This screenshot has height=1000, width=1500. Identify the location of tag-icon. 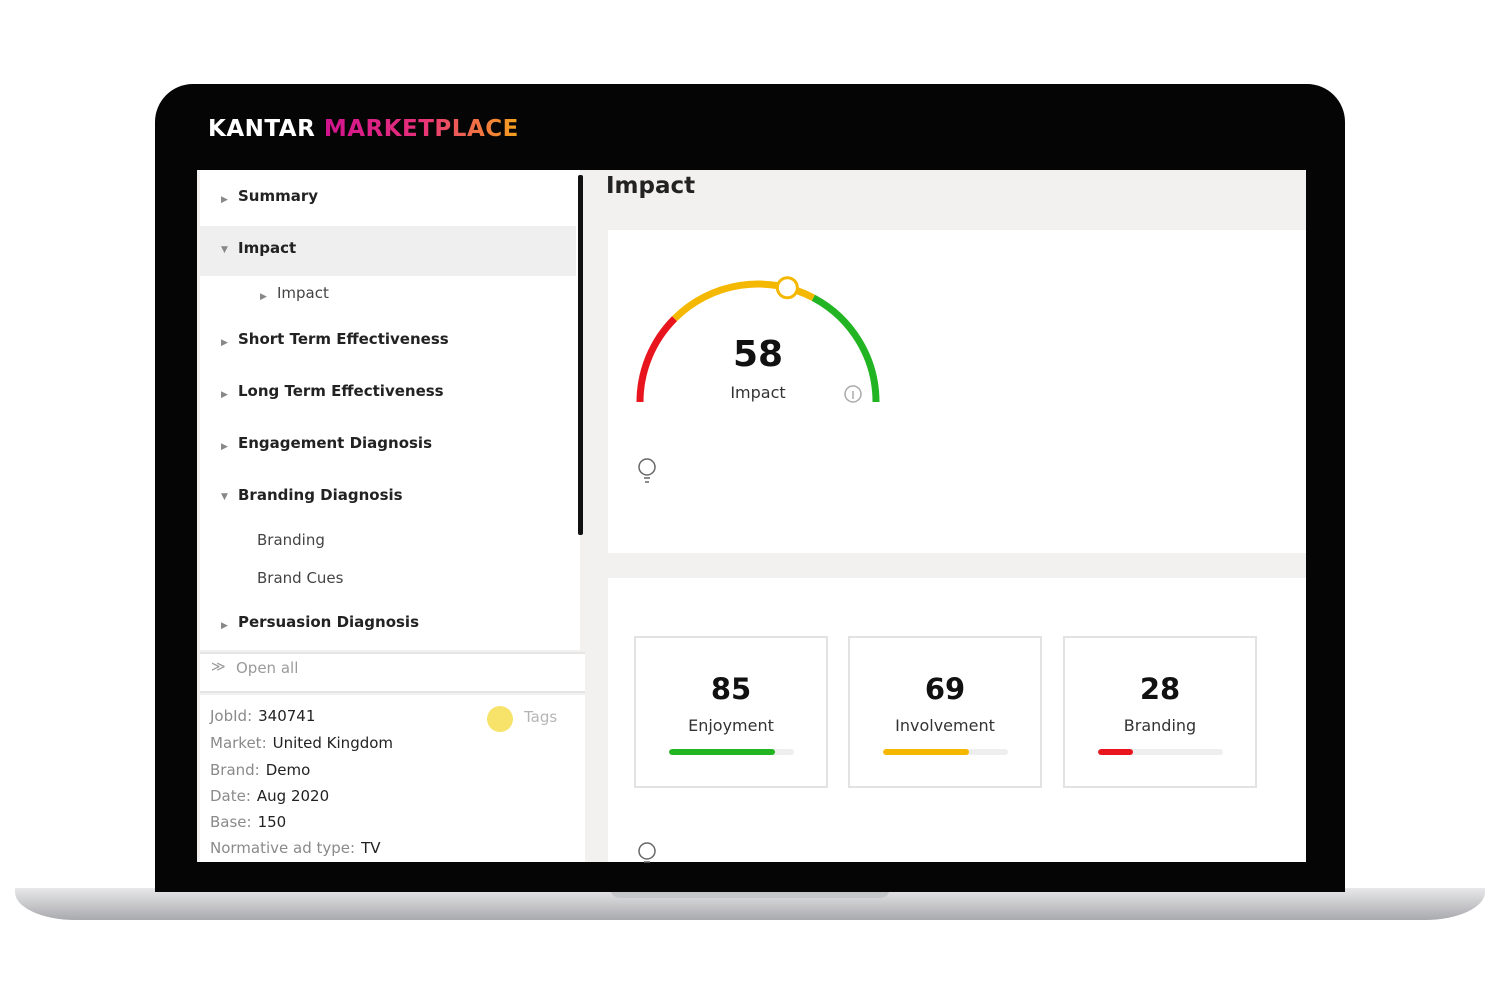
(500, 719).